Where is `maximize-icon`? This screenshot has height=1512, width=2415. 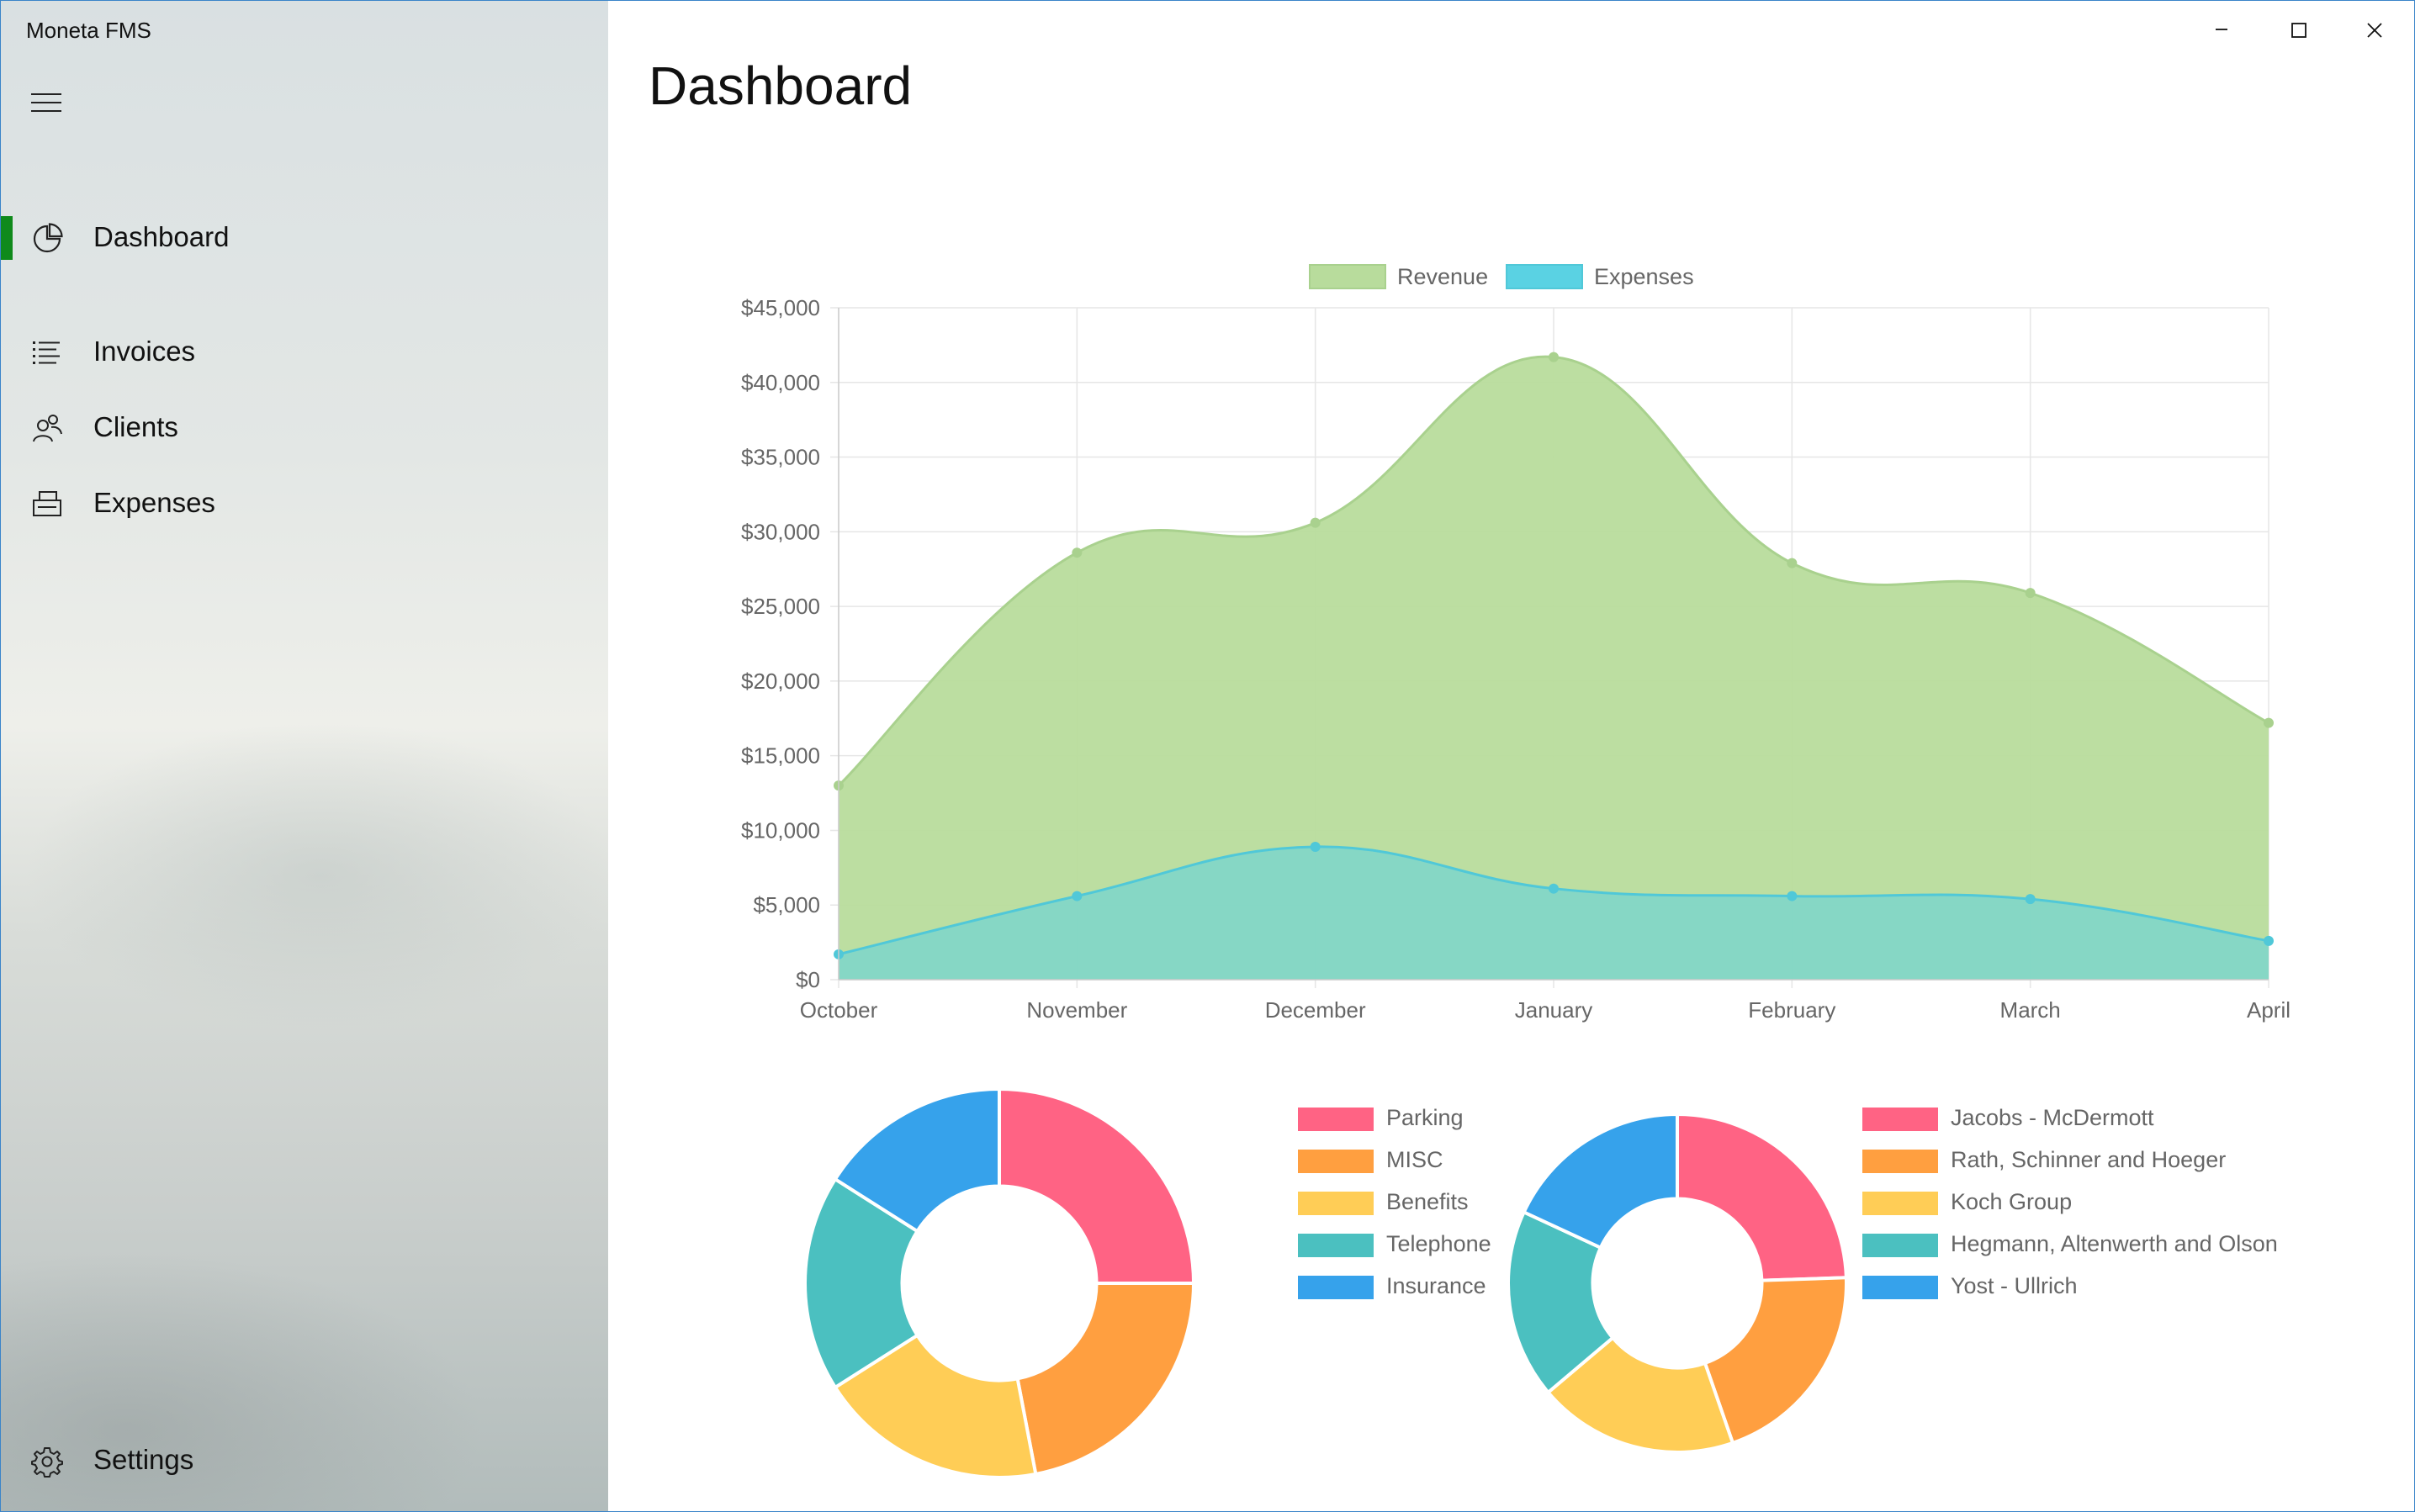
maximize-icon is located at coordinates (2298, 30).